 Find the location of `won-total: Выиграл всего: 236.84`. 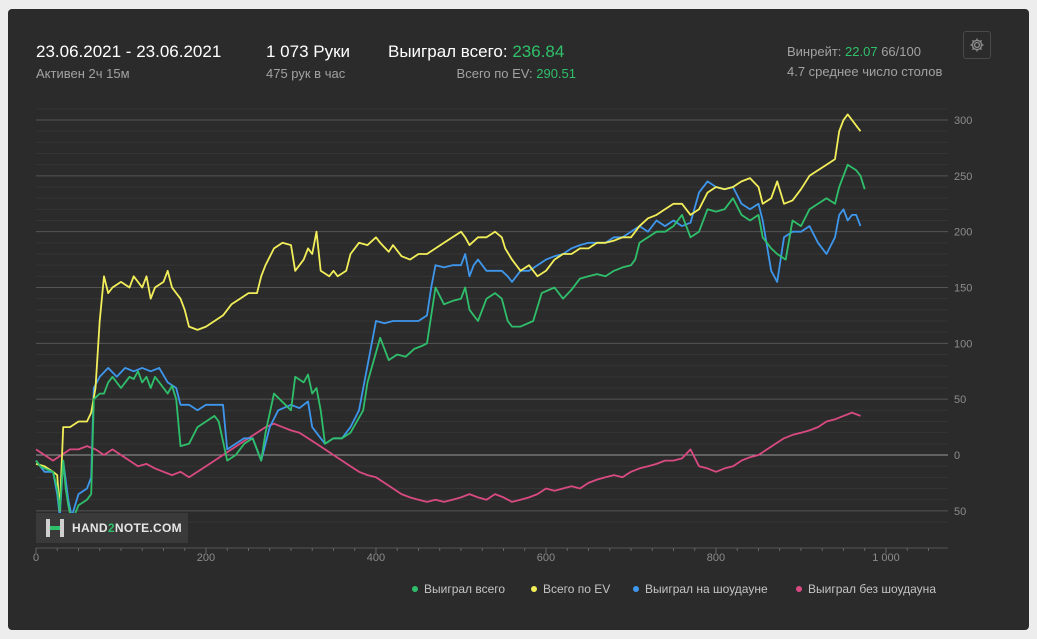

won-total: Выиграл всего: 236.84 is located at coordinates (476, 52).